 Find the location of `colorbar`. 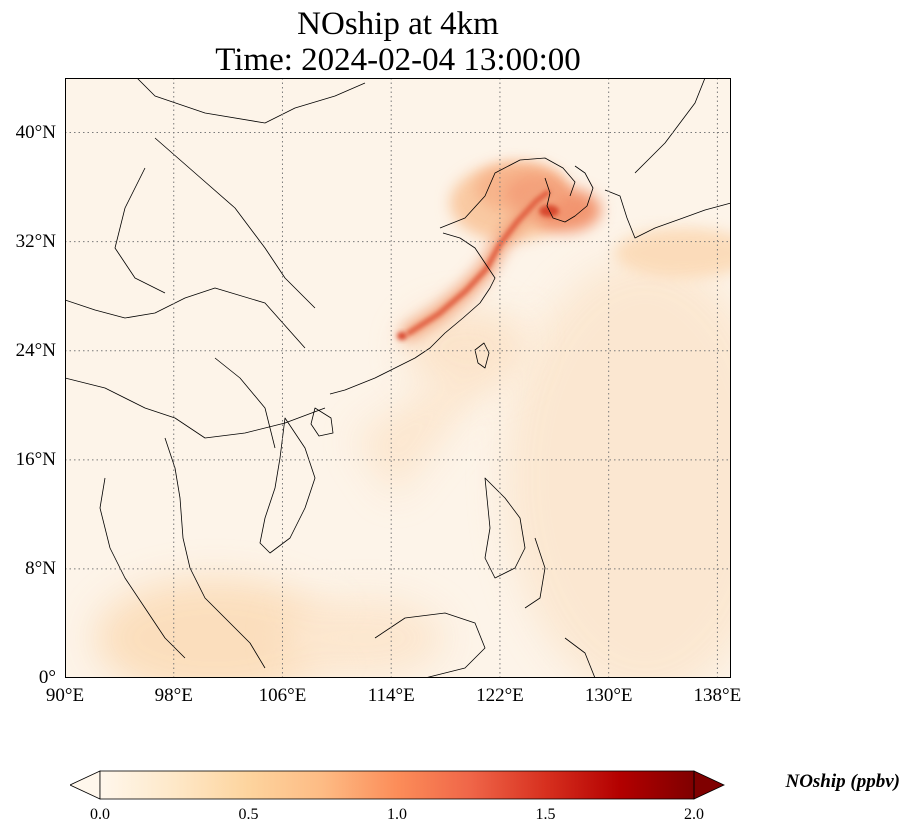

colorbar is located at coordinates (397, 785).